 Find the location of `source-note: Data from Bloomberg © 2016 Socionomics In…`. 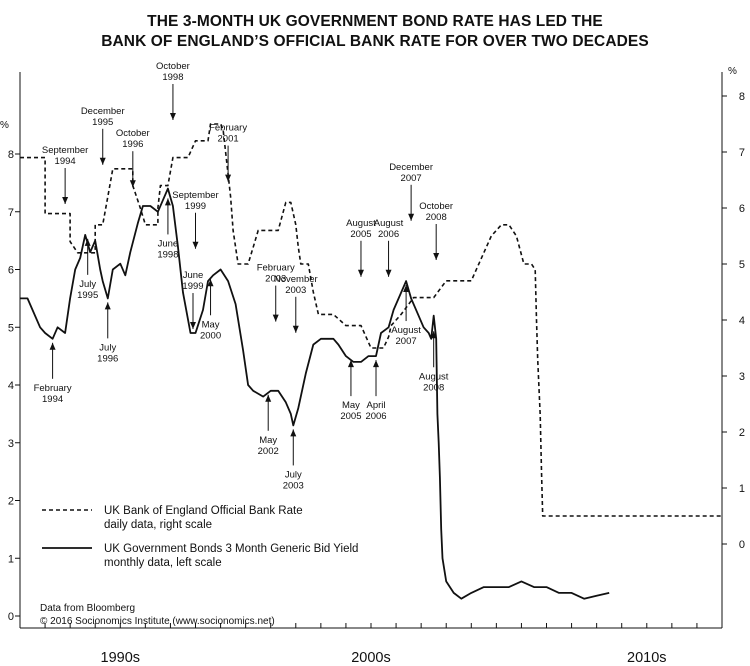

source-note: Data from Bloomberg © 2016 Socionomics In… is located at coordinates (157, 615).